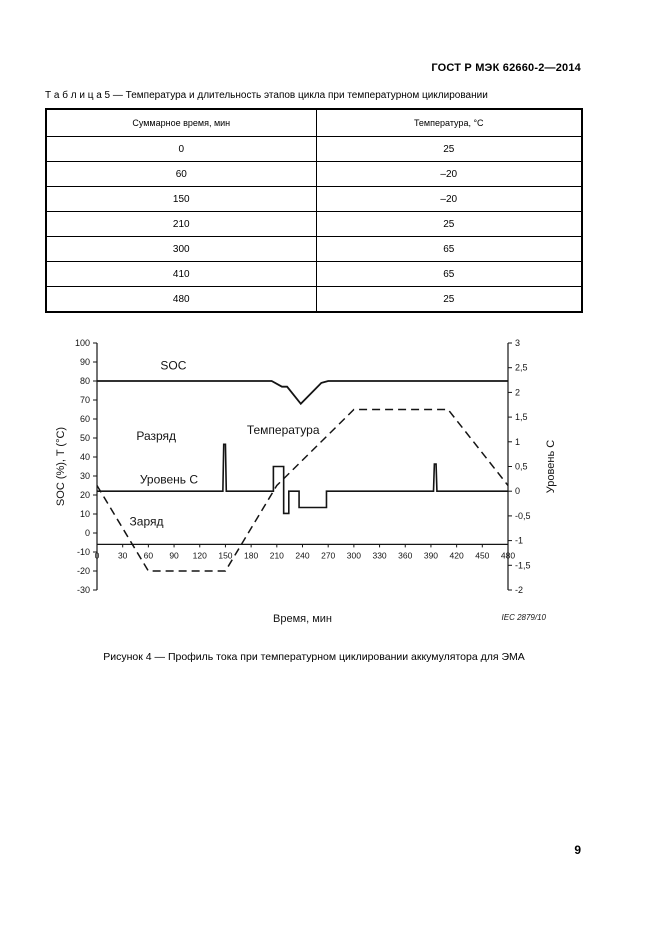  Describe the element at coordinates (156, 436) in the screenshot. I see `chart-annotation: Разряд` at that location.